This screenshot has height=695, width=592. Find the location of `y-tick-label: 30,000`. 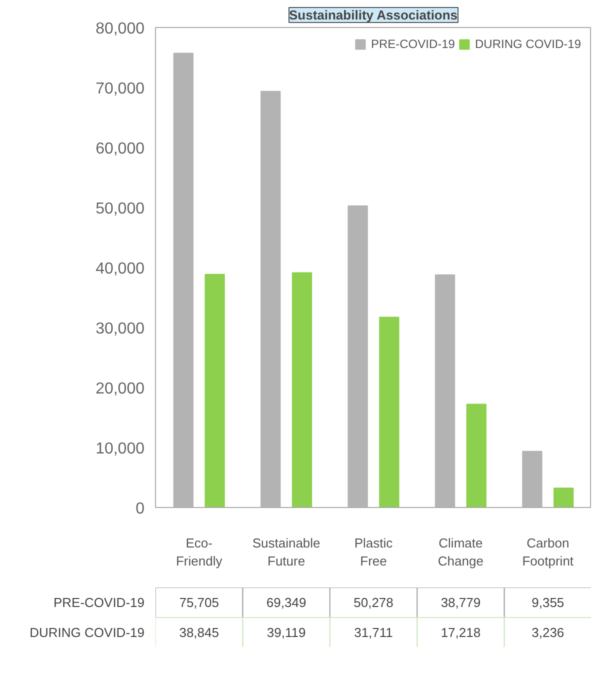

y-tick-label: 30,000 is located at coordinates (120, 329).